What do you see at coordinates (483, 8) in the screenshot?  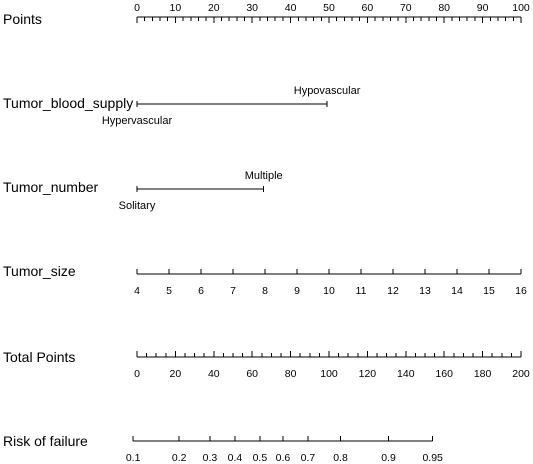 I see `points-tick-label: 90` at bounding box center [483, 8].